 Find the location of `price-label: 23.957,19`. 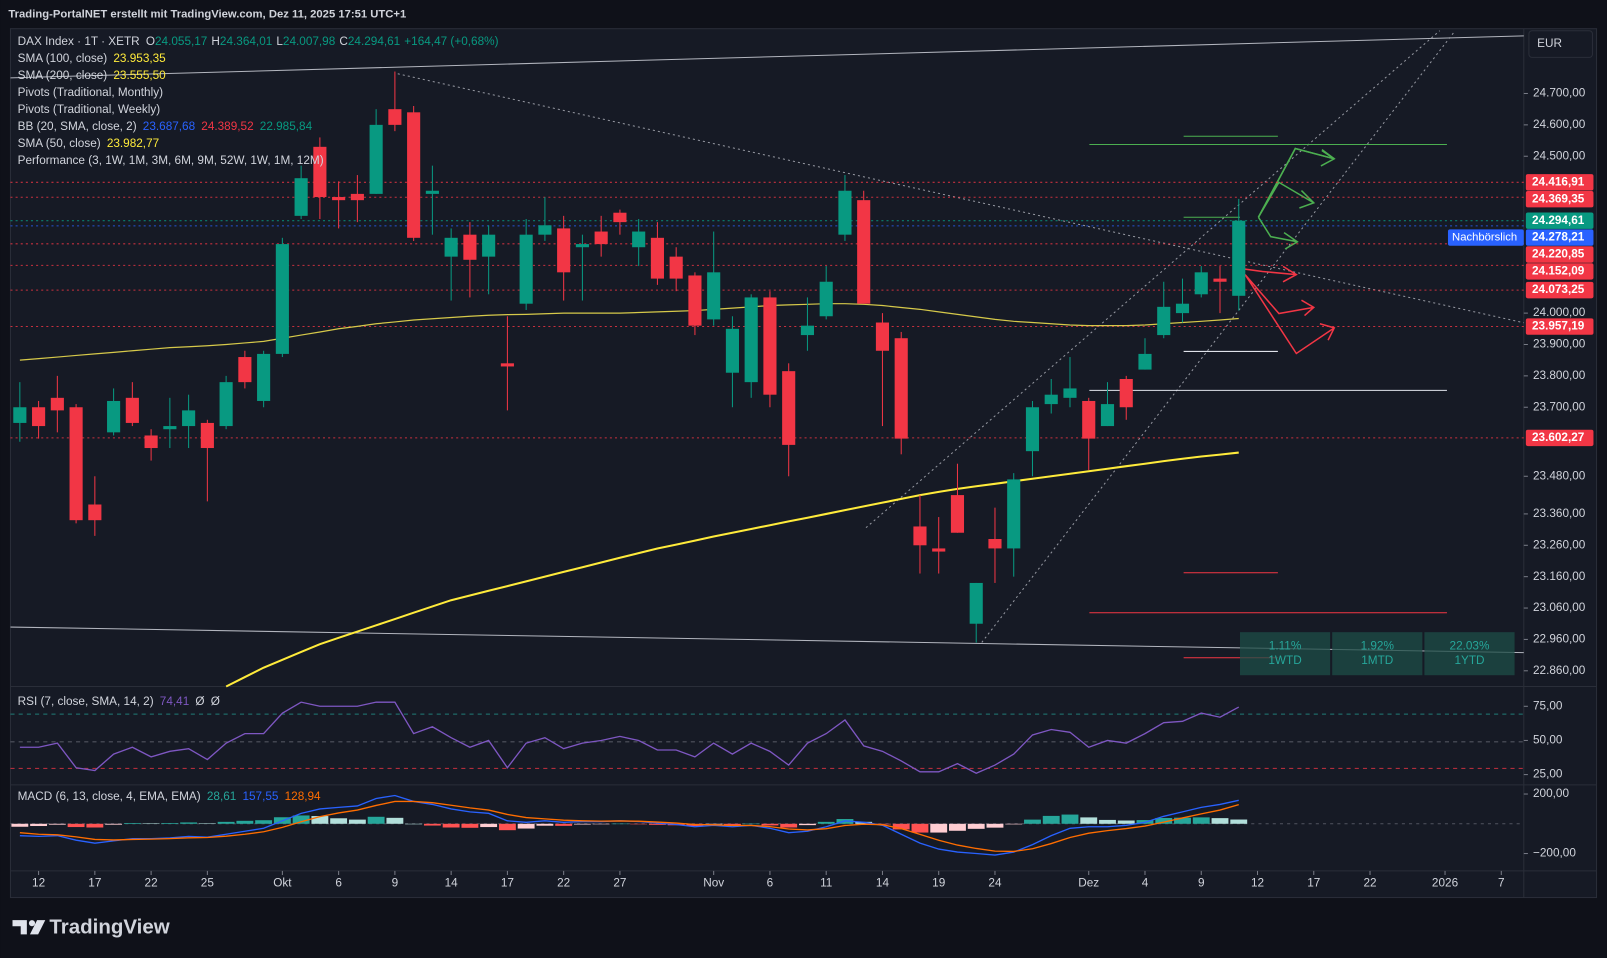

price-label: 23.957,19 is located at coordinates (1558, 326).